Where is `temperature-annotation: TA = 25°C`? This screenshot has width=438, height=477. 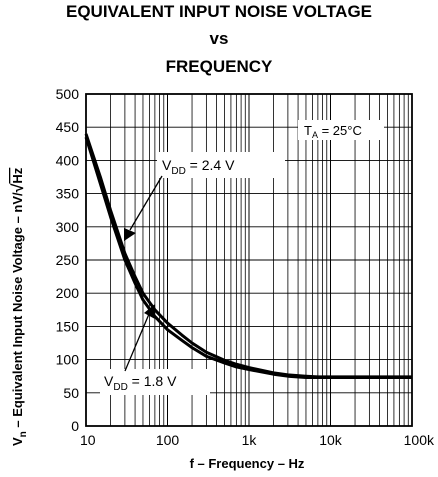
temperature-annotation: TA = 25°C is located at coordinates (341, 130).